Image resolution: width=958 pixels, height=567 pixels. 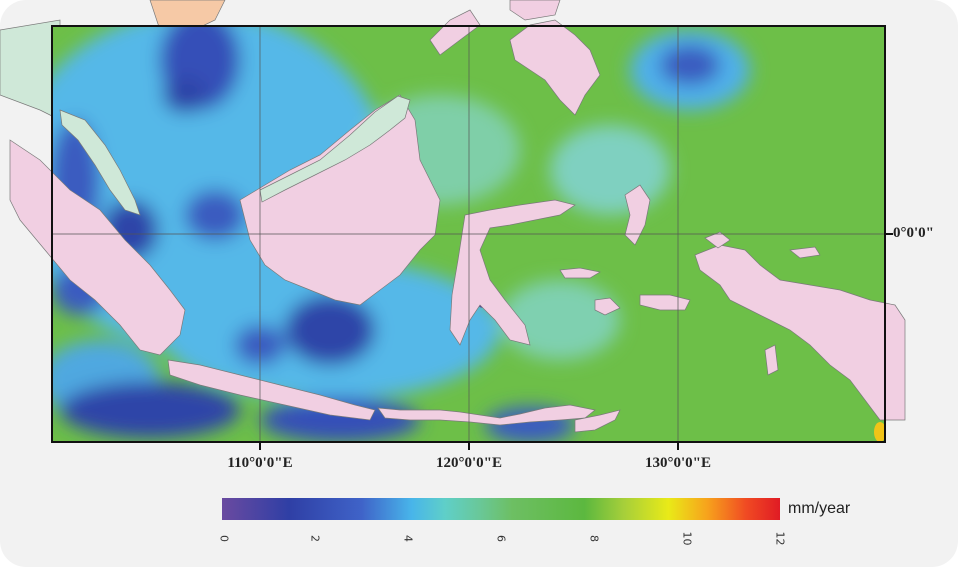 What do you see at coordinates (486, 415) in the screenshot?
I see `land-sunda-islands` at bounding box center [486, 415].